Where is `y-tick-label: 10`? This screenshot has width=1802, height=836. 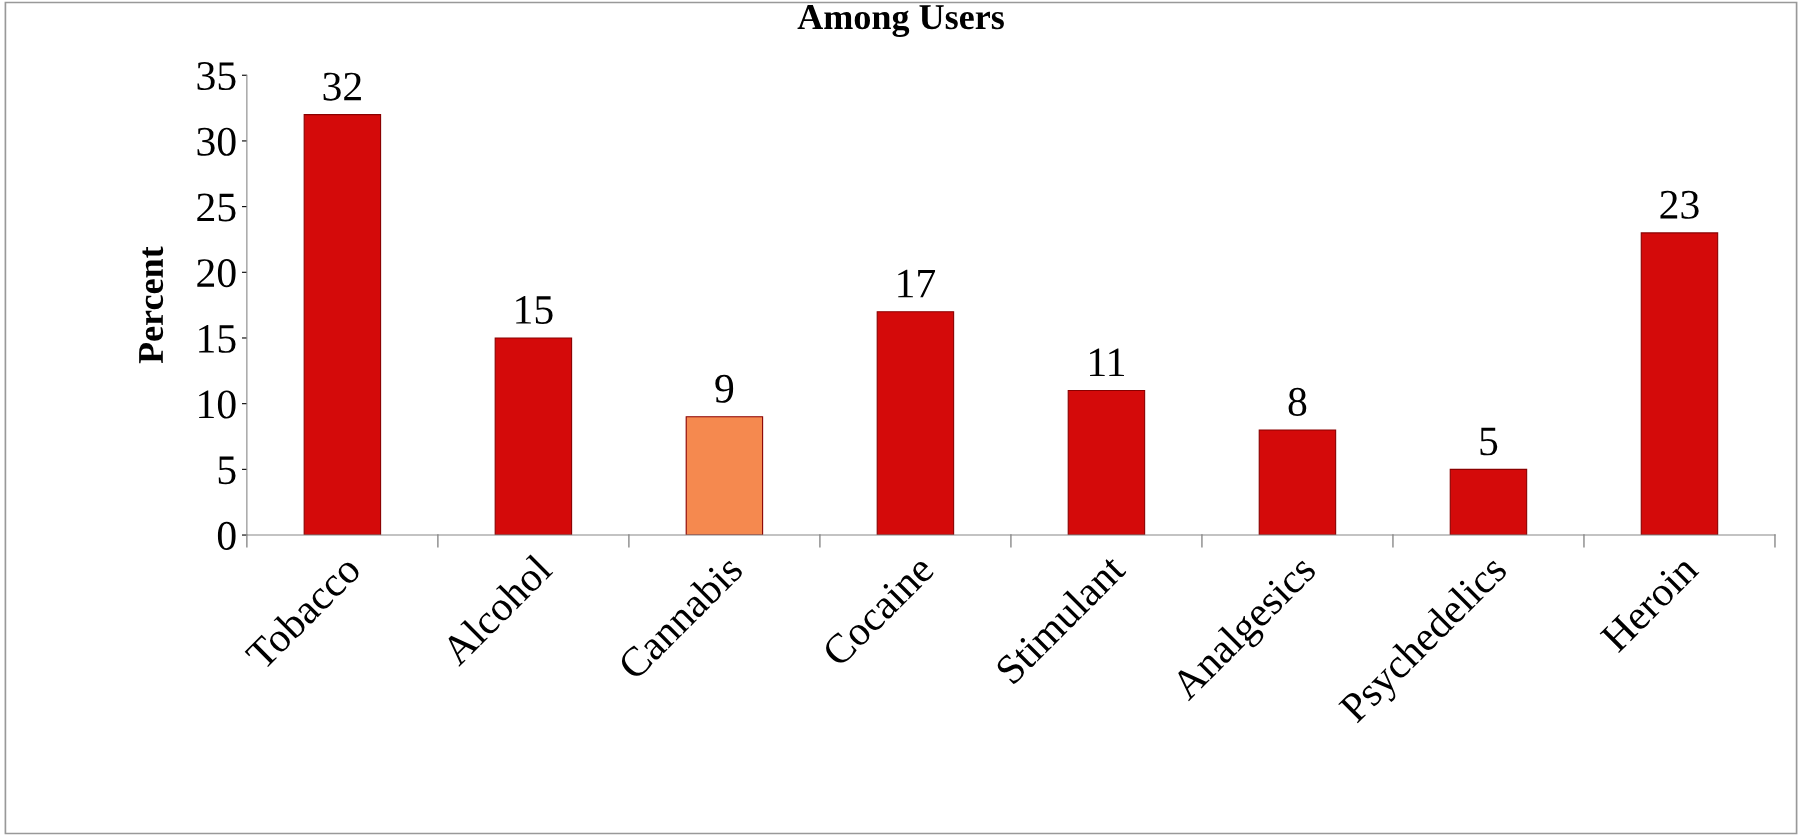
y-tick-label: 10 is located at coordinates (217, 404).